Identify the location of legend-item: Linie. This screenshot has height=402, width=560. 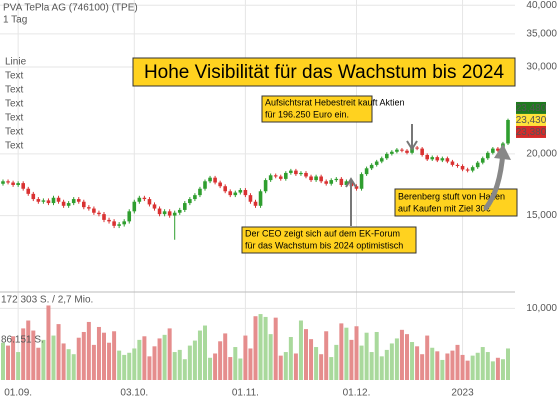
(16, 62).